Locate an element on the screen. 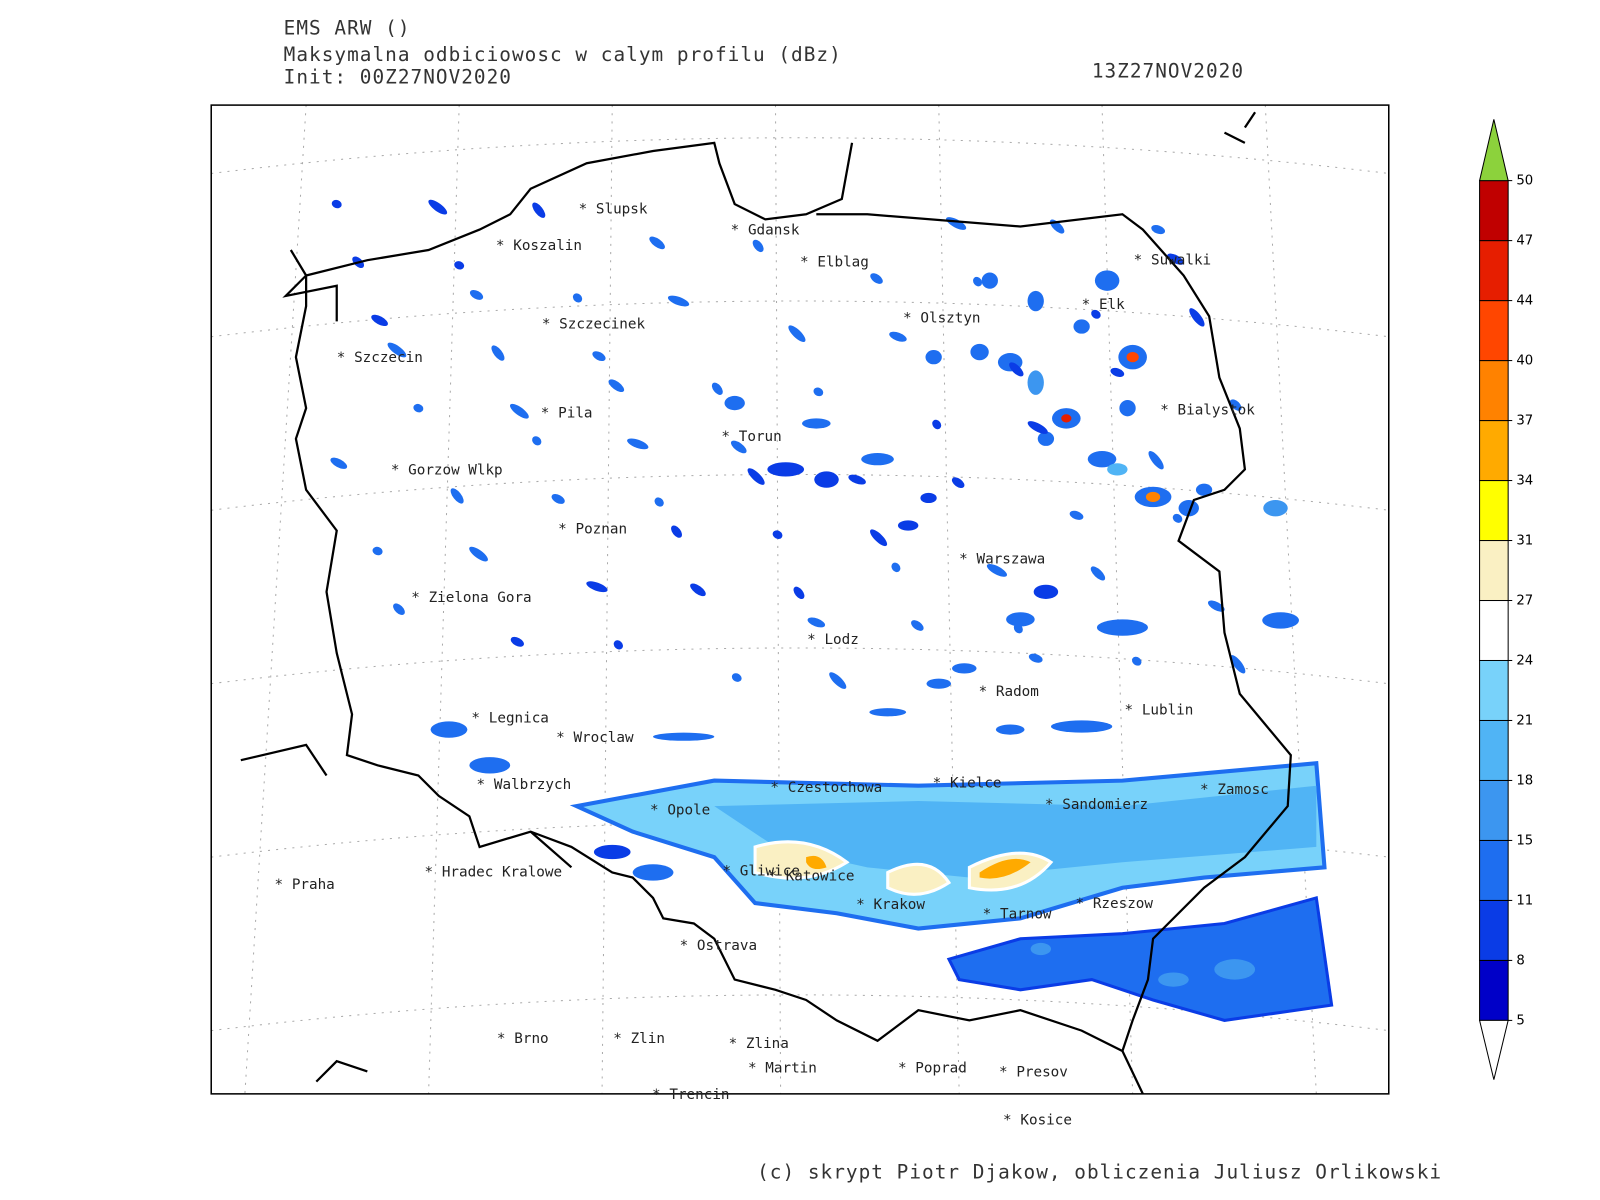 The width and height of the screenshot is (1600, 1200). city-label: Praha is located at coordinates (313, 885).